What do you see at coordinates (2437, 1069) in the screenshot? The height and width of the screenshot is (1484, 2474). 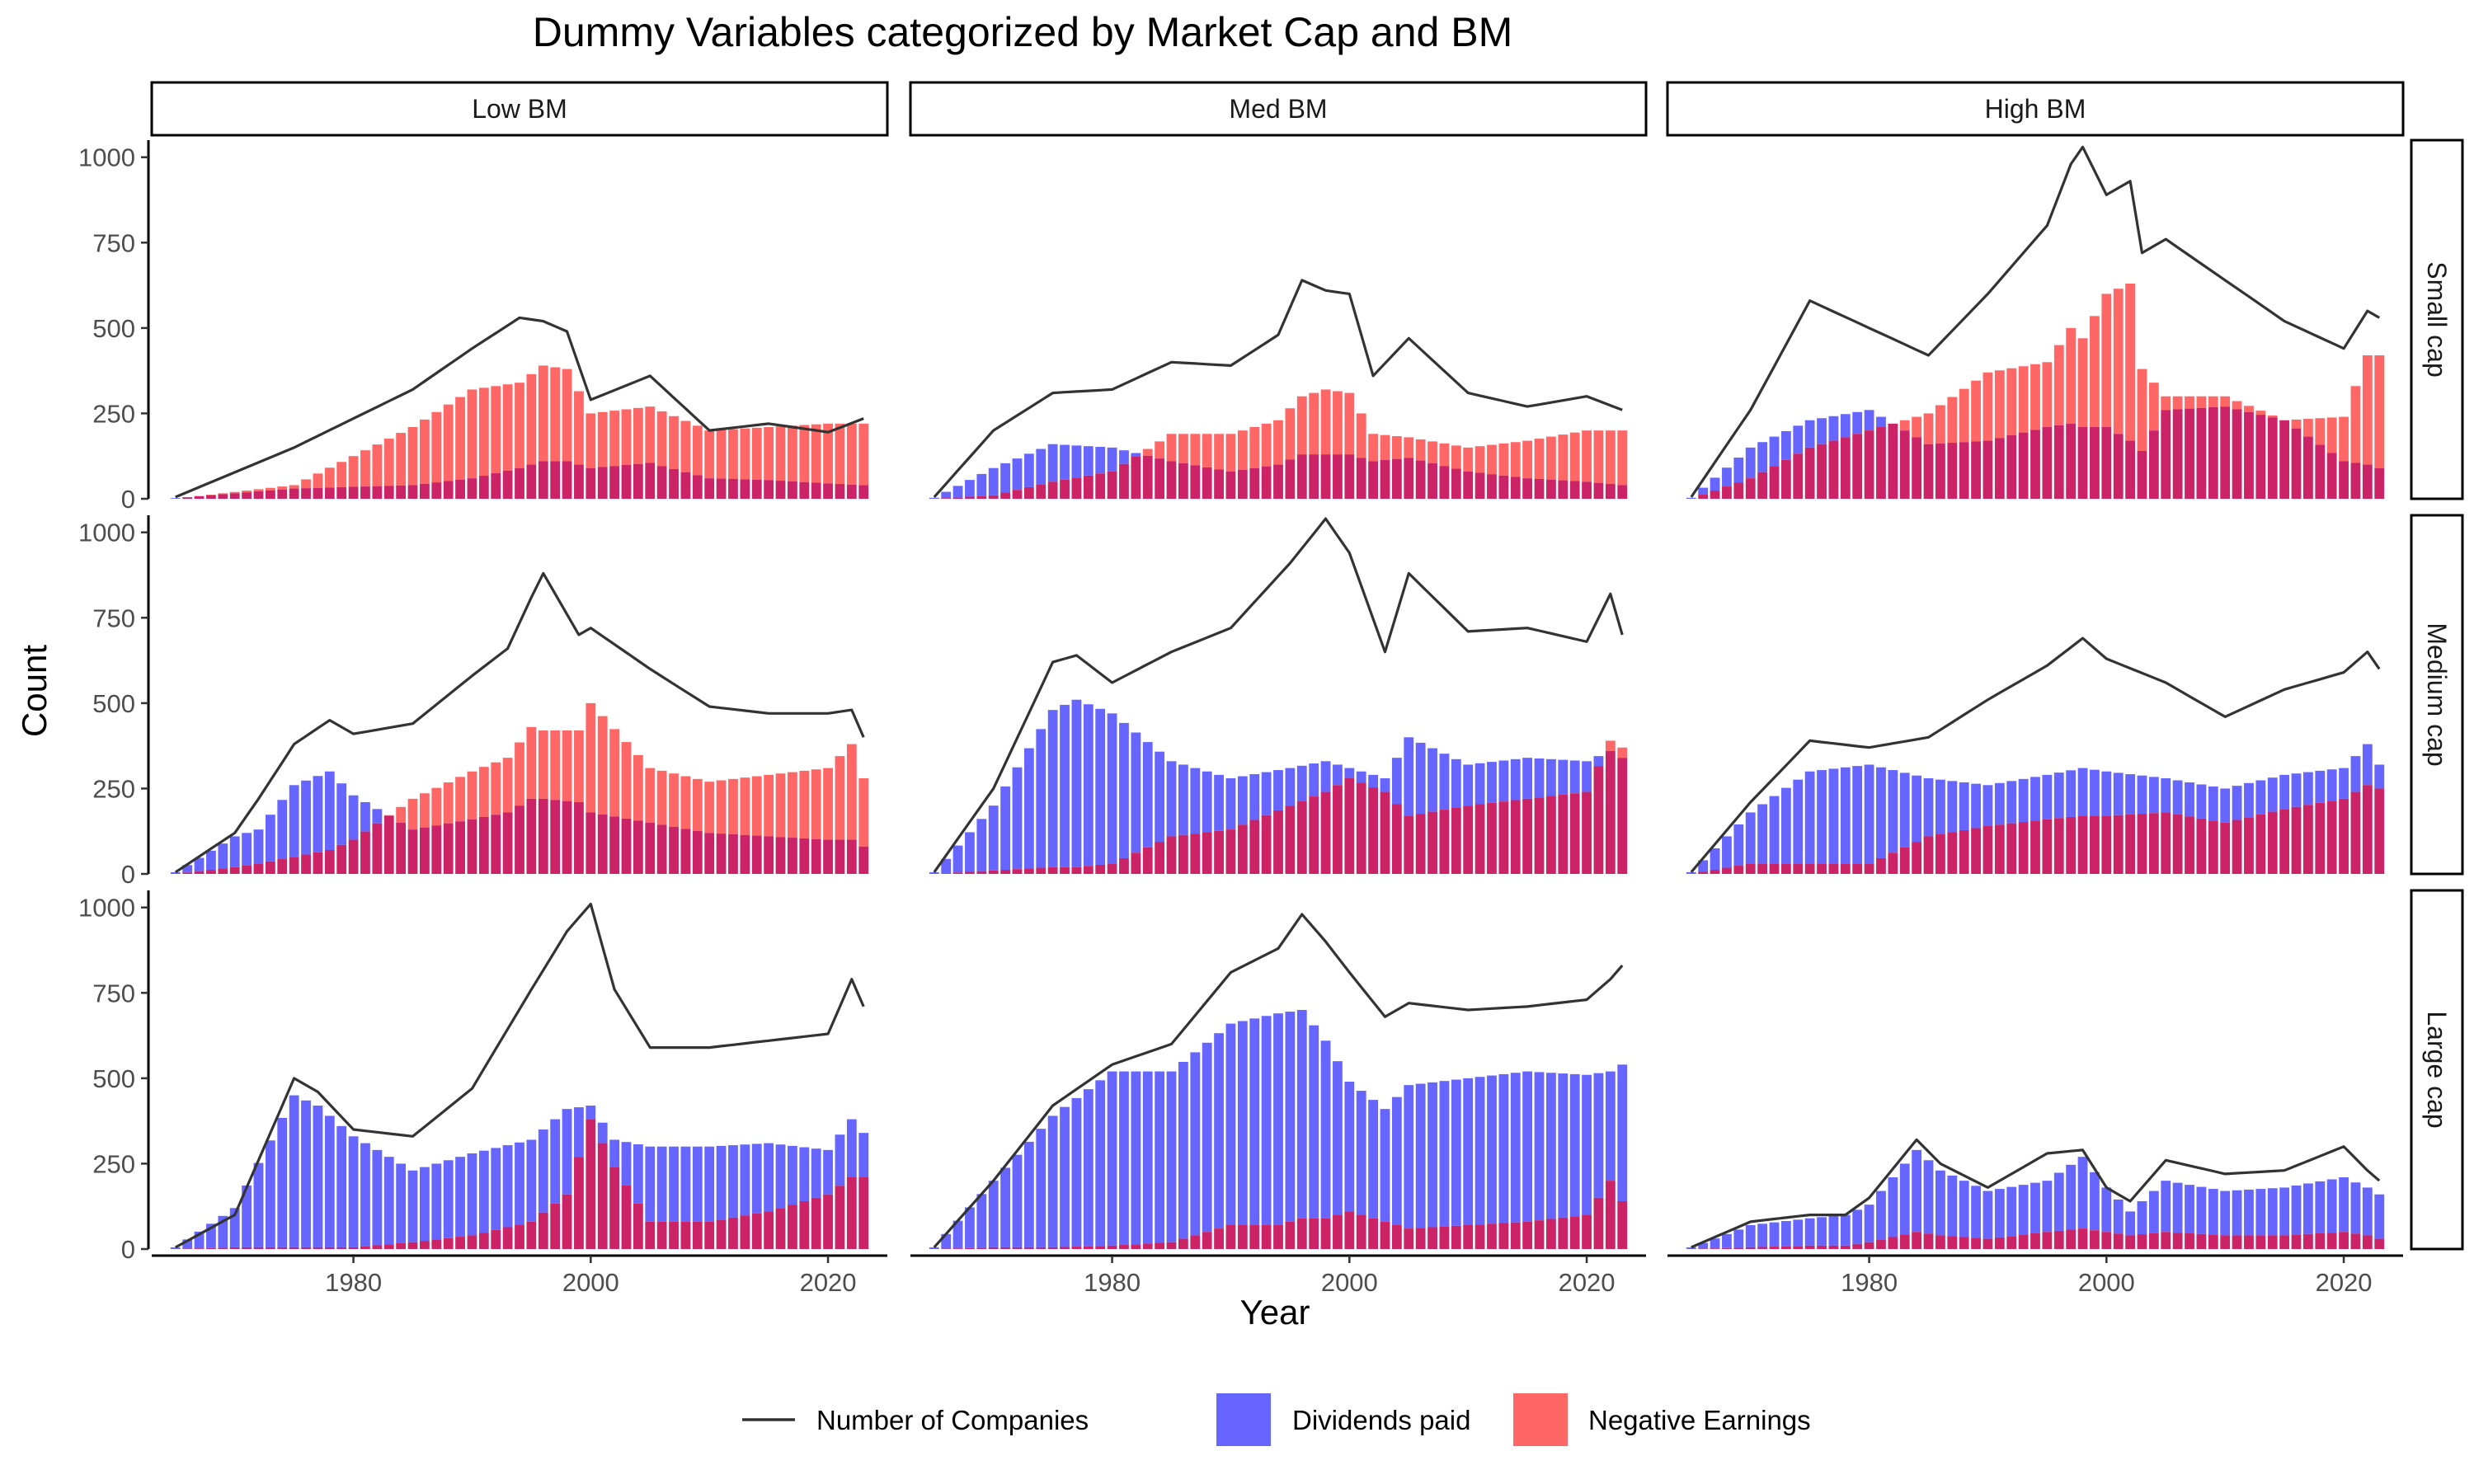 I see `strip-label-large-cap: Large cap` at bounding box center [2437, 1069].